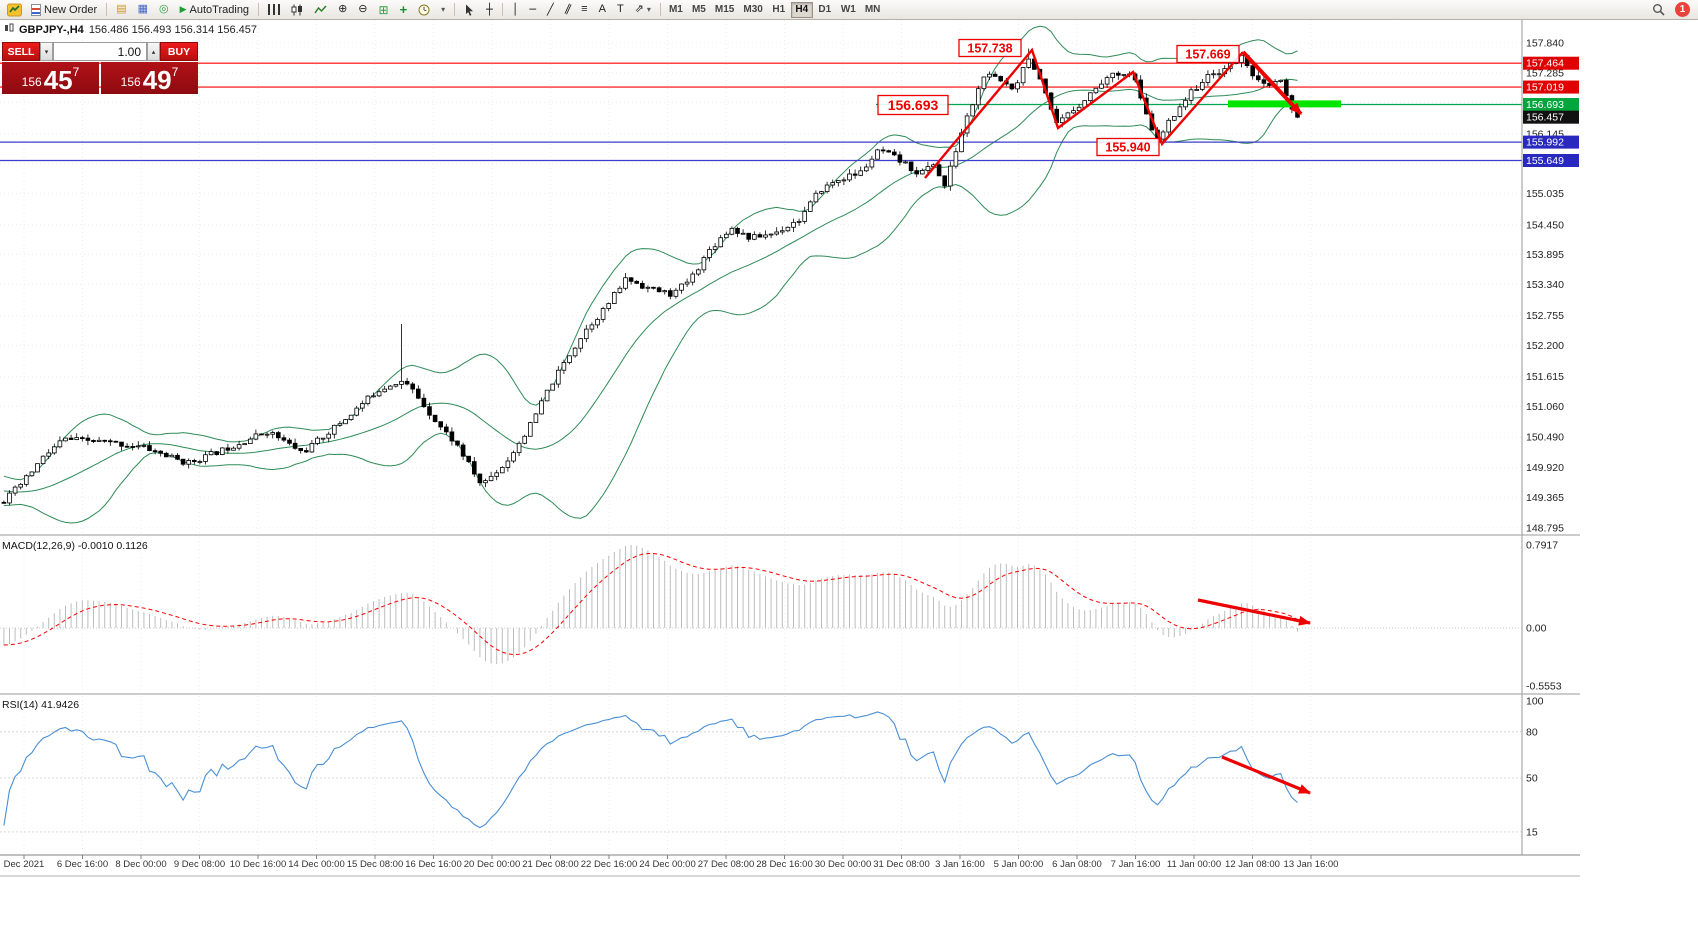 Image resolution: width=1698 pixels, height=942 pixels. I want to click on rsi-name: RSI(14), so click(20, 705).